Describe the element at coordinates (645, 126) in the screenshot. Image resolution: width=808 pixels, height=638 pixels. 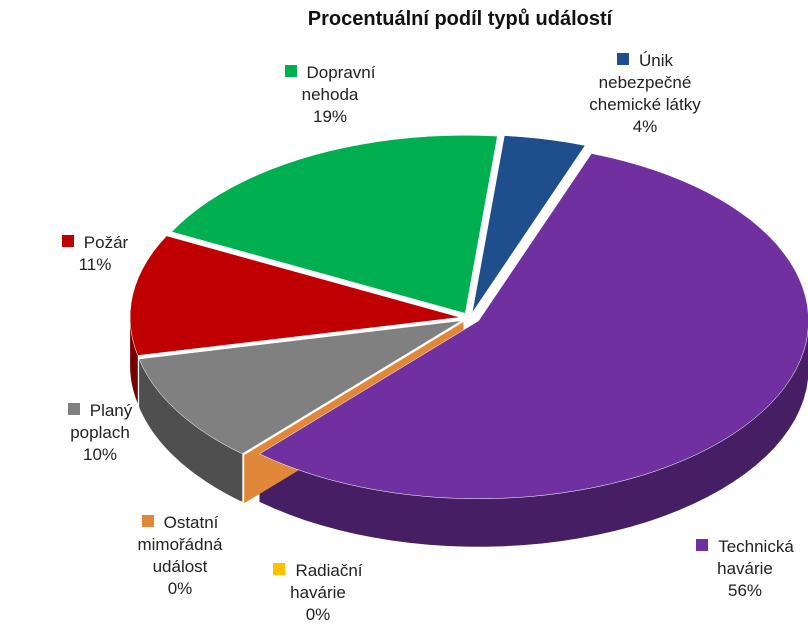
I see `value-label: 4%` at that location.